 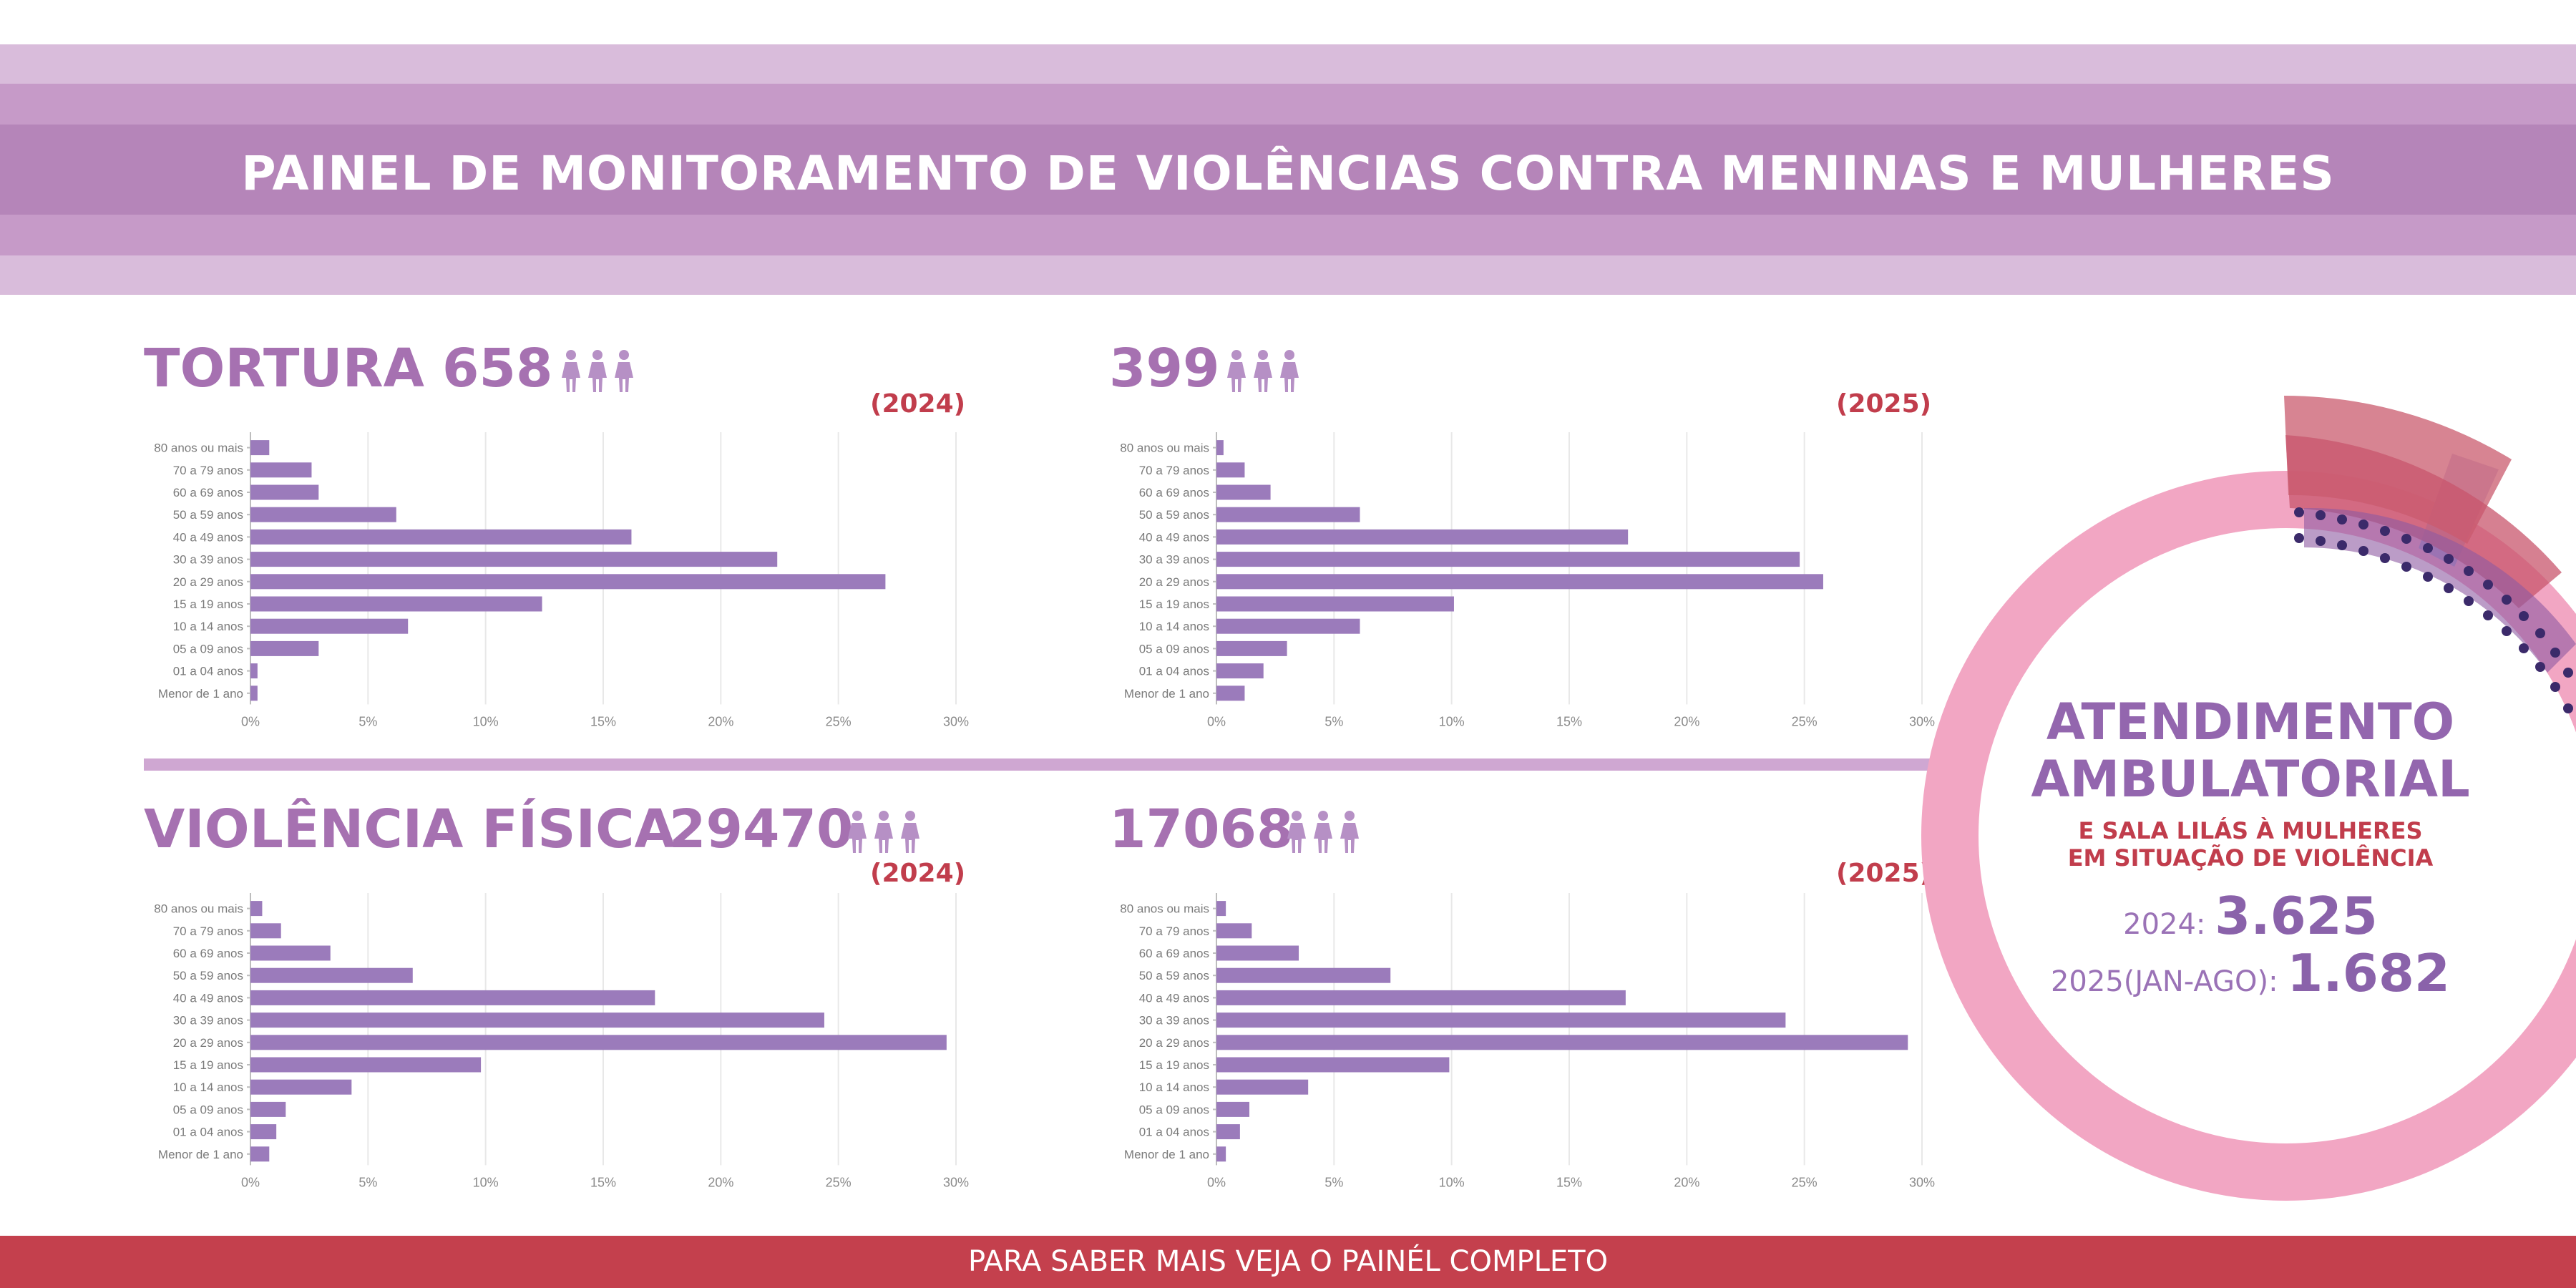 I want to click on banner-band-inner, so click(x=1288, y=170).